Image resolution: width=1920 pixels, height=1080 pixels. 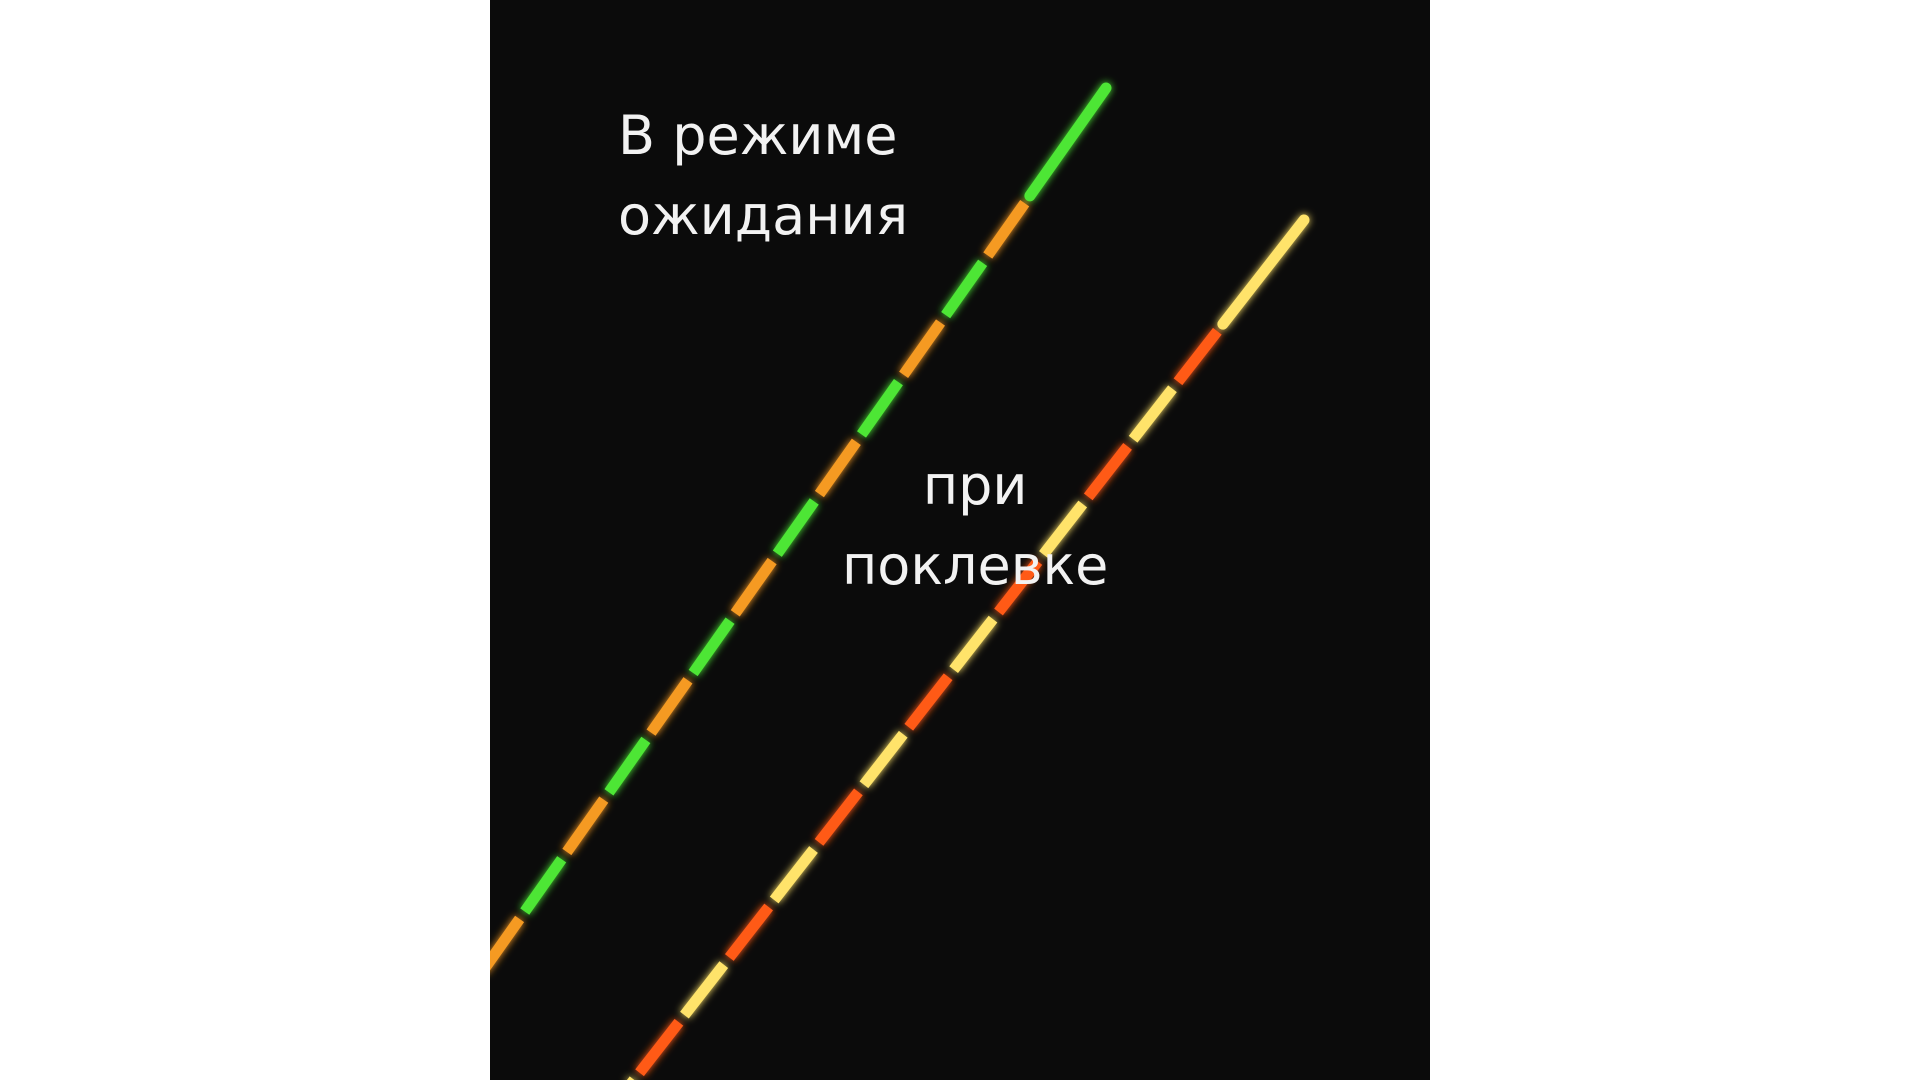 What do you see at coordinates (763, 176) in the screenshot?
I see `label-waiting-mode: В режиме ожидания` at bounding box center [763, 176].